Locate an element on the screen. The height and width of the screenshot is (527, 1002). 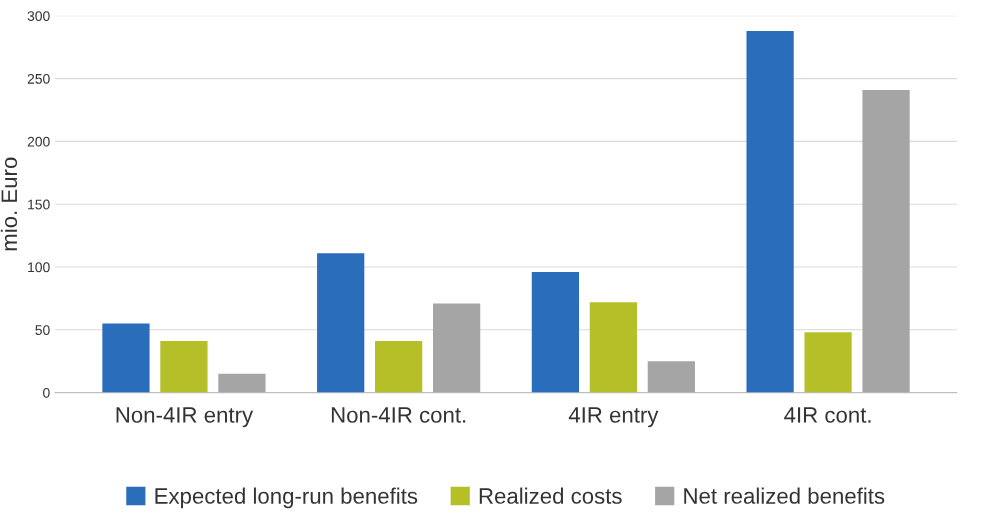
legend-label: Realized costs is located at coordinates (550, 495).